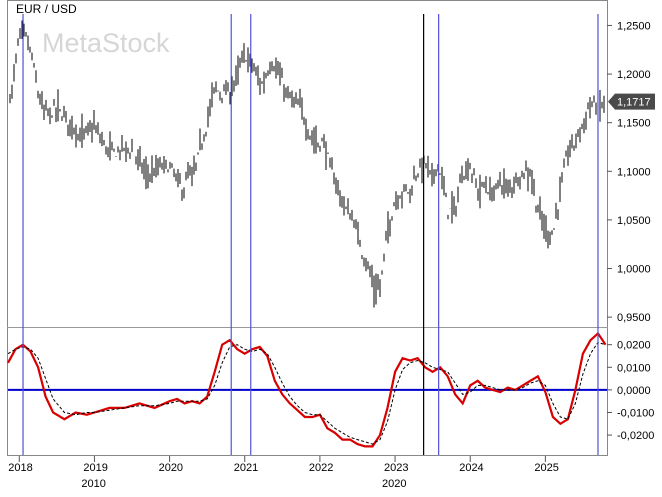 The image size is (662, 497). Describe the element at coordinates (321, 468) in the screenshot. I see `x-tick-label: 2022` at that location.